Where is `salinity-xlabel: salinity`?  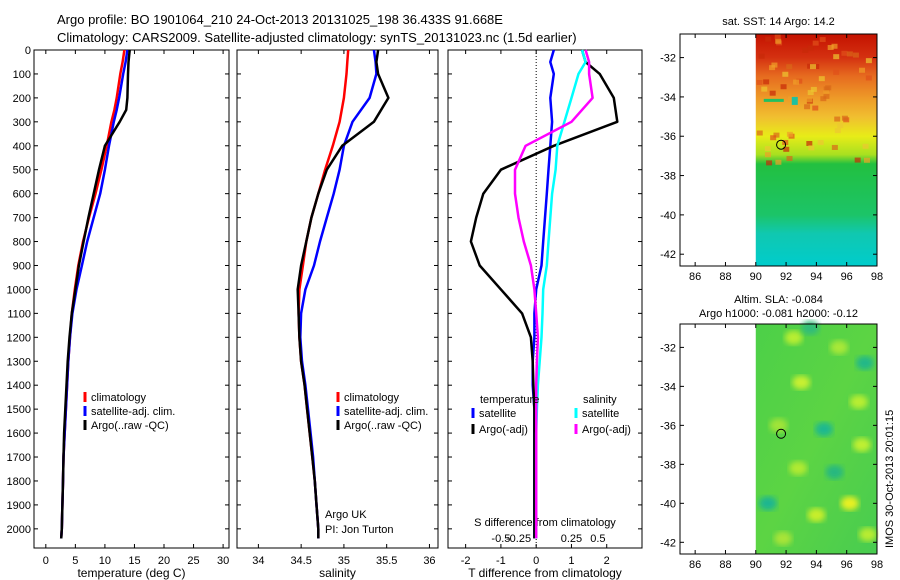
salinity-xlabel: salinity is located at coordinates (337, 573).